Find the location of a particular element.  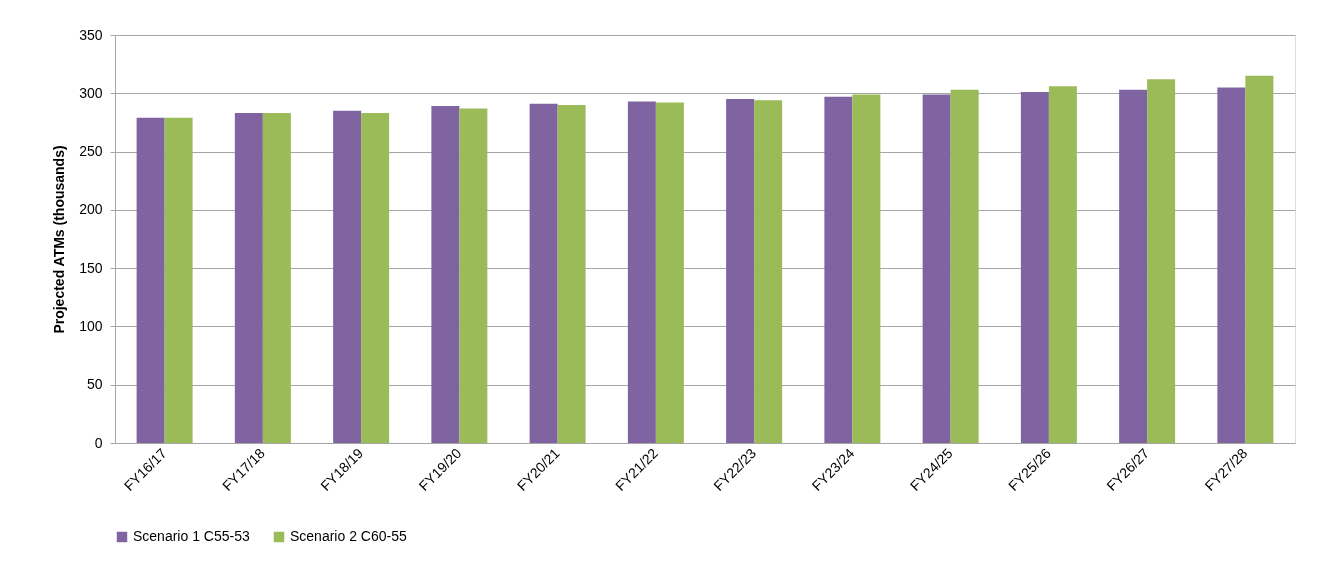

y-tick-label: 350 is located at coordinates (91, 34).